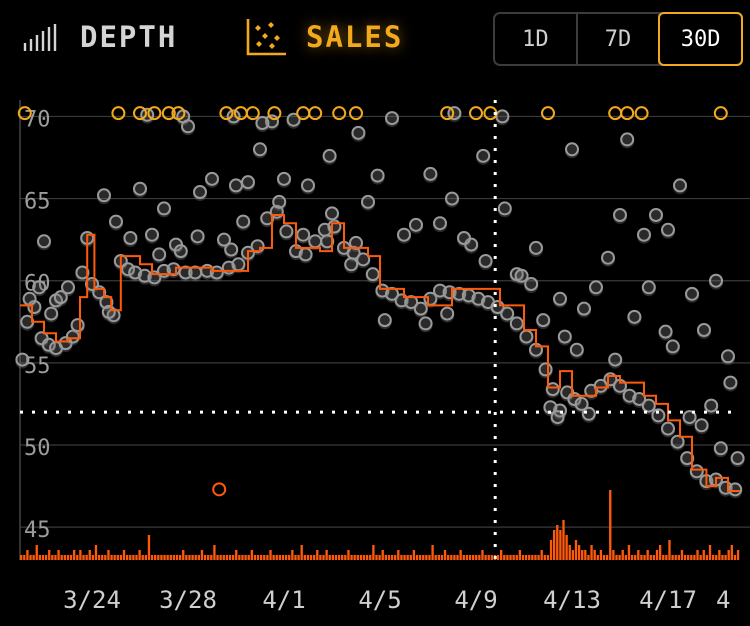 The height and width of the screenshot is (626, 750). I want to click on range-1d-button: 1D, so click(536, 39).